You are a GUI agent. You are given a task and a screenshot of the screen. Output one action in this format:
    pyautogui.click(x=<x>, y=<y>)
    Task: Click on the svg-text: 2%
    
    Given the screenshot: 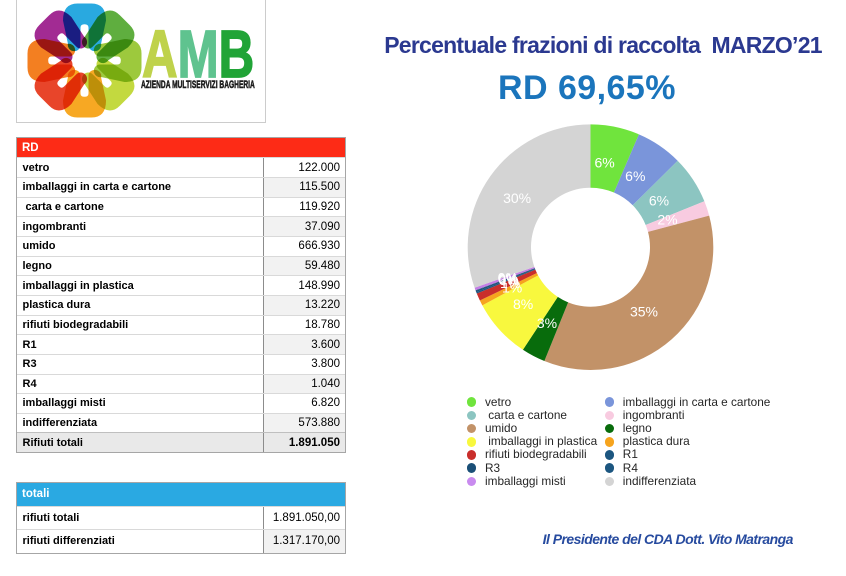 What is the action you would take?
    pyautogui.click(x=667, y=220)
    